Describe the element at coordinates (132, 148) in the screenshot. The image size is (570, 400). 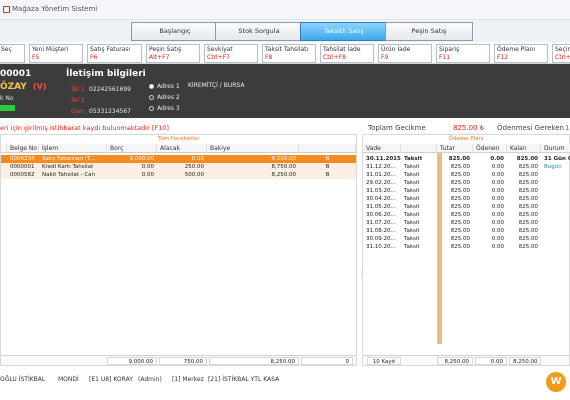
I see `column-header: Borç` at that location.